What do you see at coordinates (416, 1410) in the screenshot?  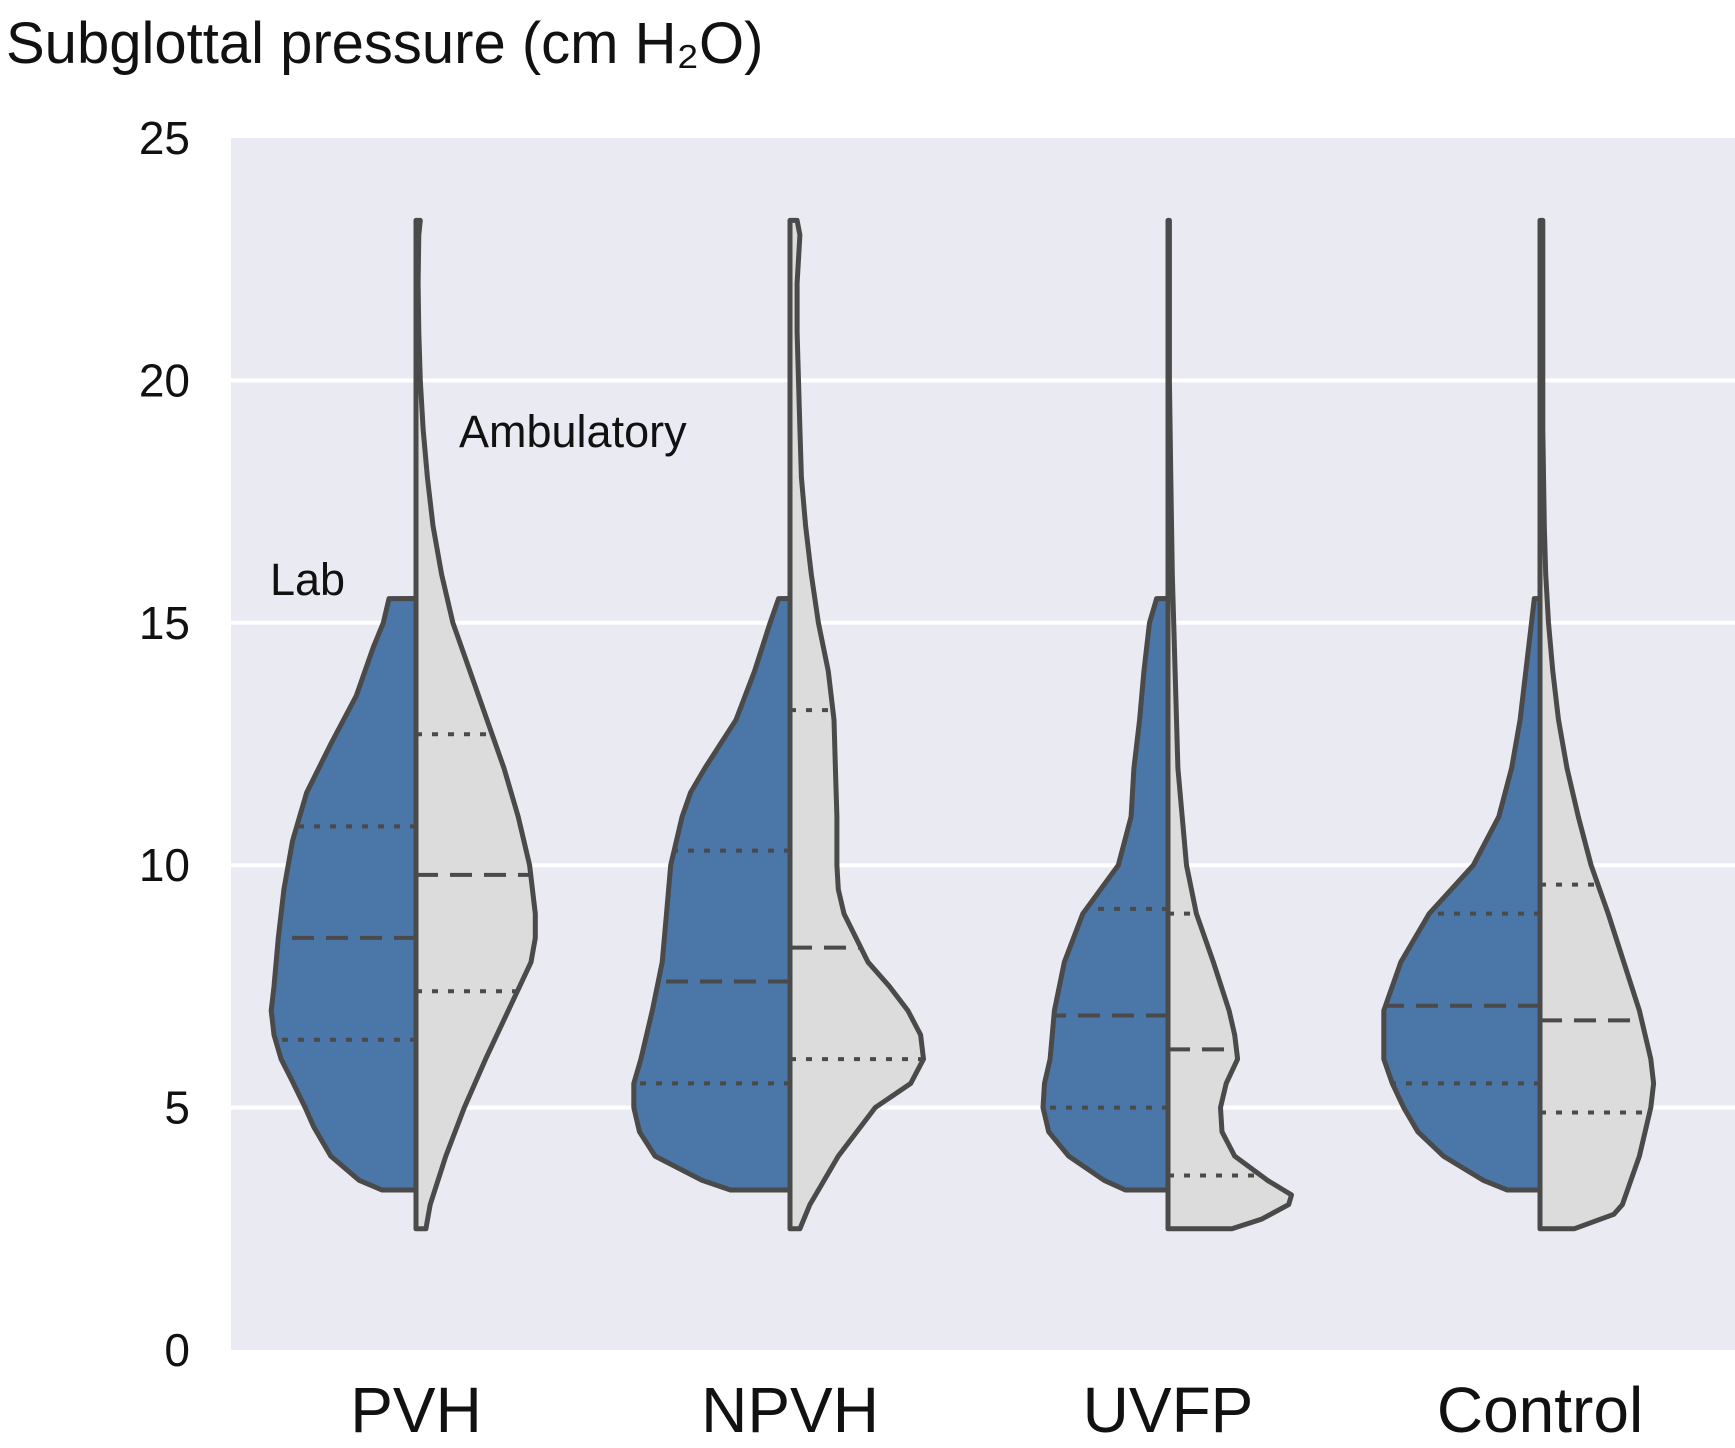 I see `x-tick-pvh: PVH` at bounding box center [416, 1410].